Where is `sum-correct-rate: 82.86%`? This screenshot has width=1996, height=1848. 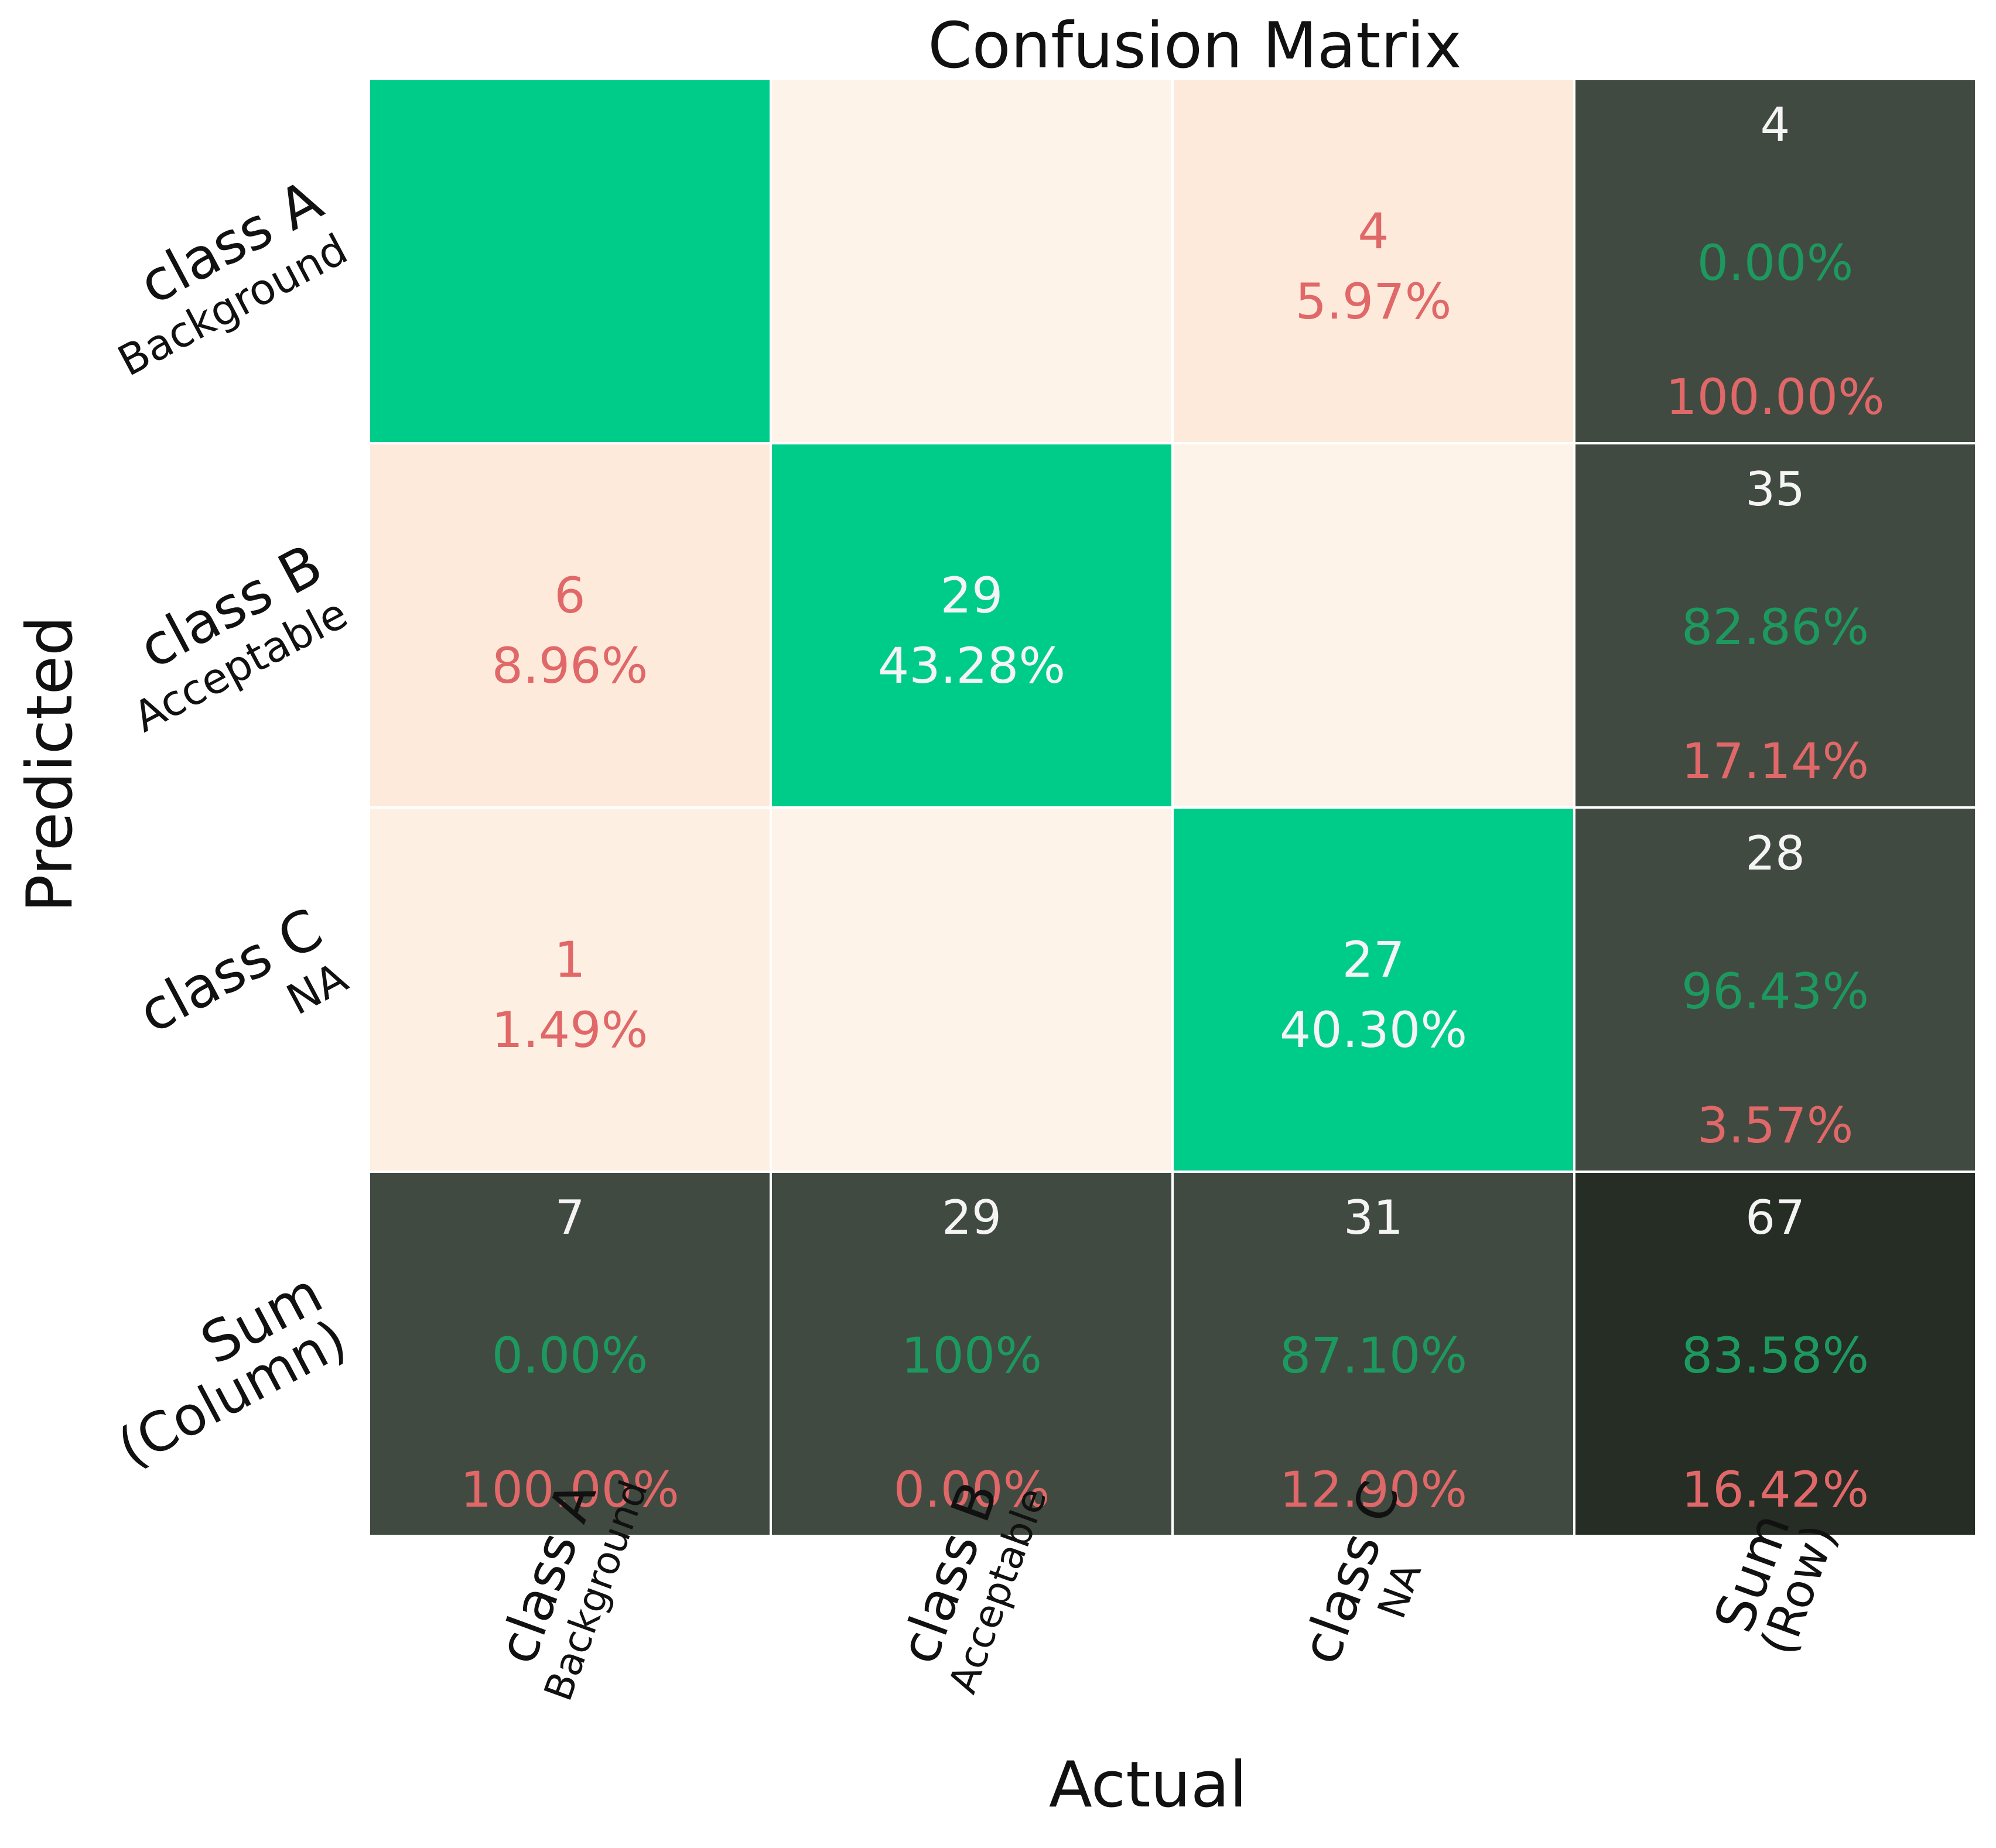
sum-correct-rate: 82.86% is located at coordinates (1775, 627).